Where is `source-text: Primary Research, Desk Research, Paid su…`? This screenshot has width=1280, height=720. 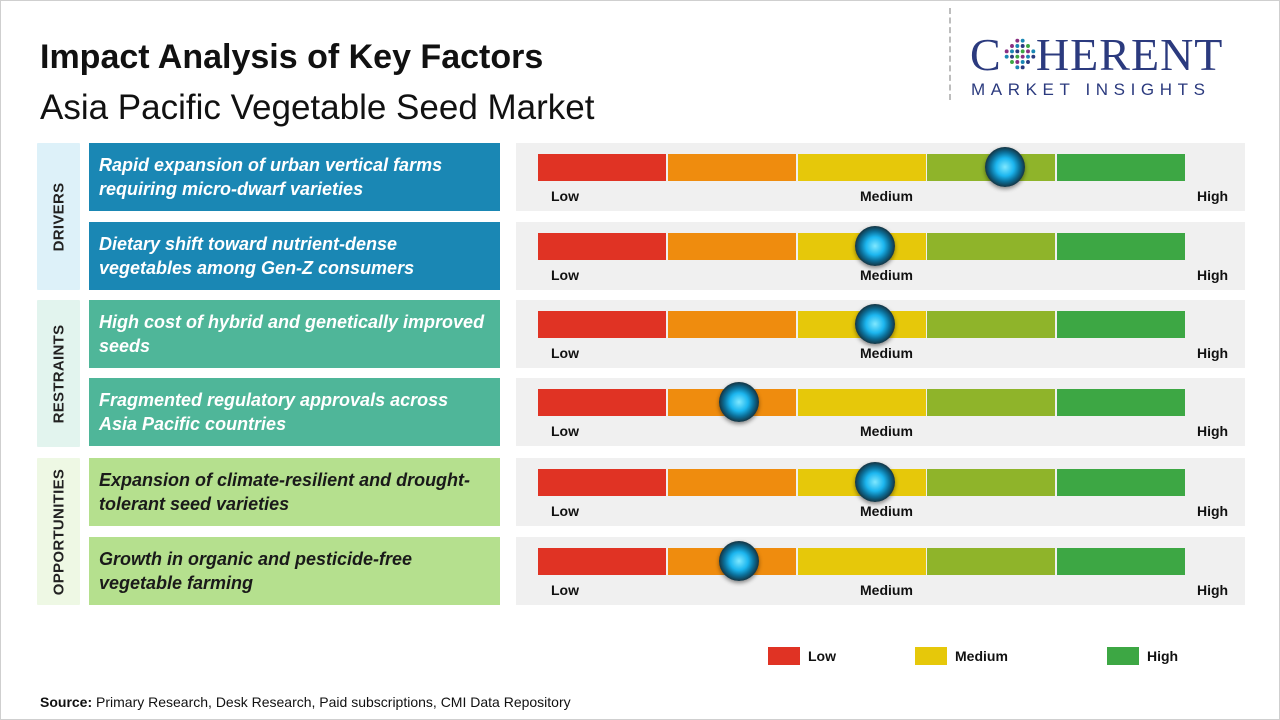 source-text: Primary Research, Desk Research, Paid su… is located at coordinates (333, 702).